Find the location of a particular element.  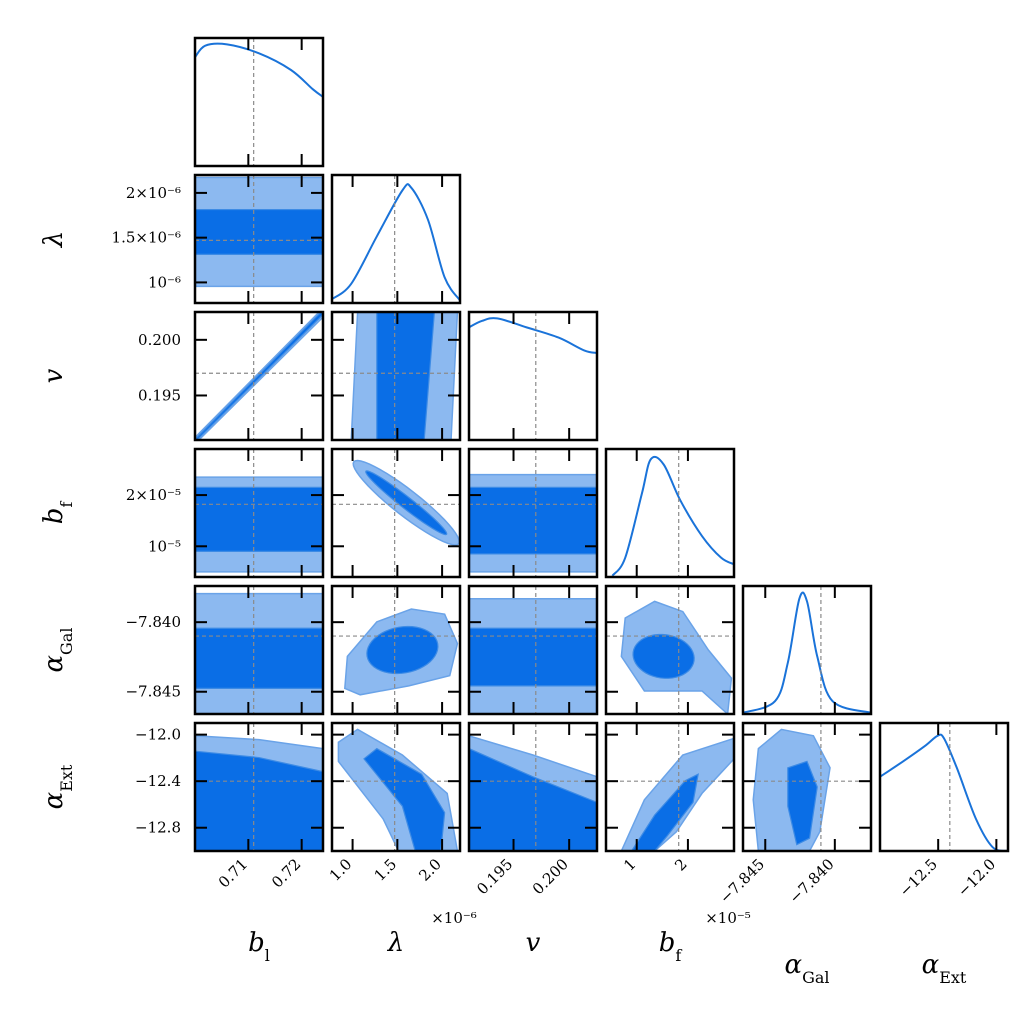

y-tick-label-alpha_Ext: −12.8 is located at coordinates (158, 828).